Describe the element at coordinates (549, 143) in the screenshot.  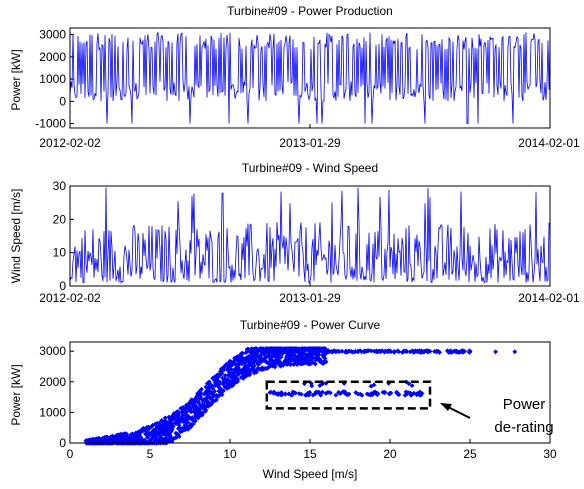
I see `x-tick-label: 2014-02-01` at that location.